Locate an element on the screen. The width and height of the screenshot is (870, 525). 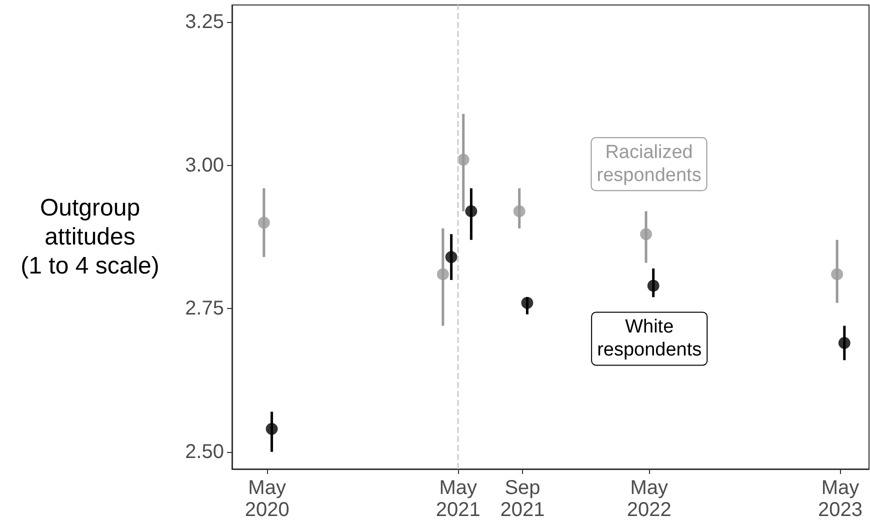
text: White respondents is located at coordinates (649, 338).